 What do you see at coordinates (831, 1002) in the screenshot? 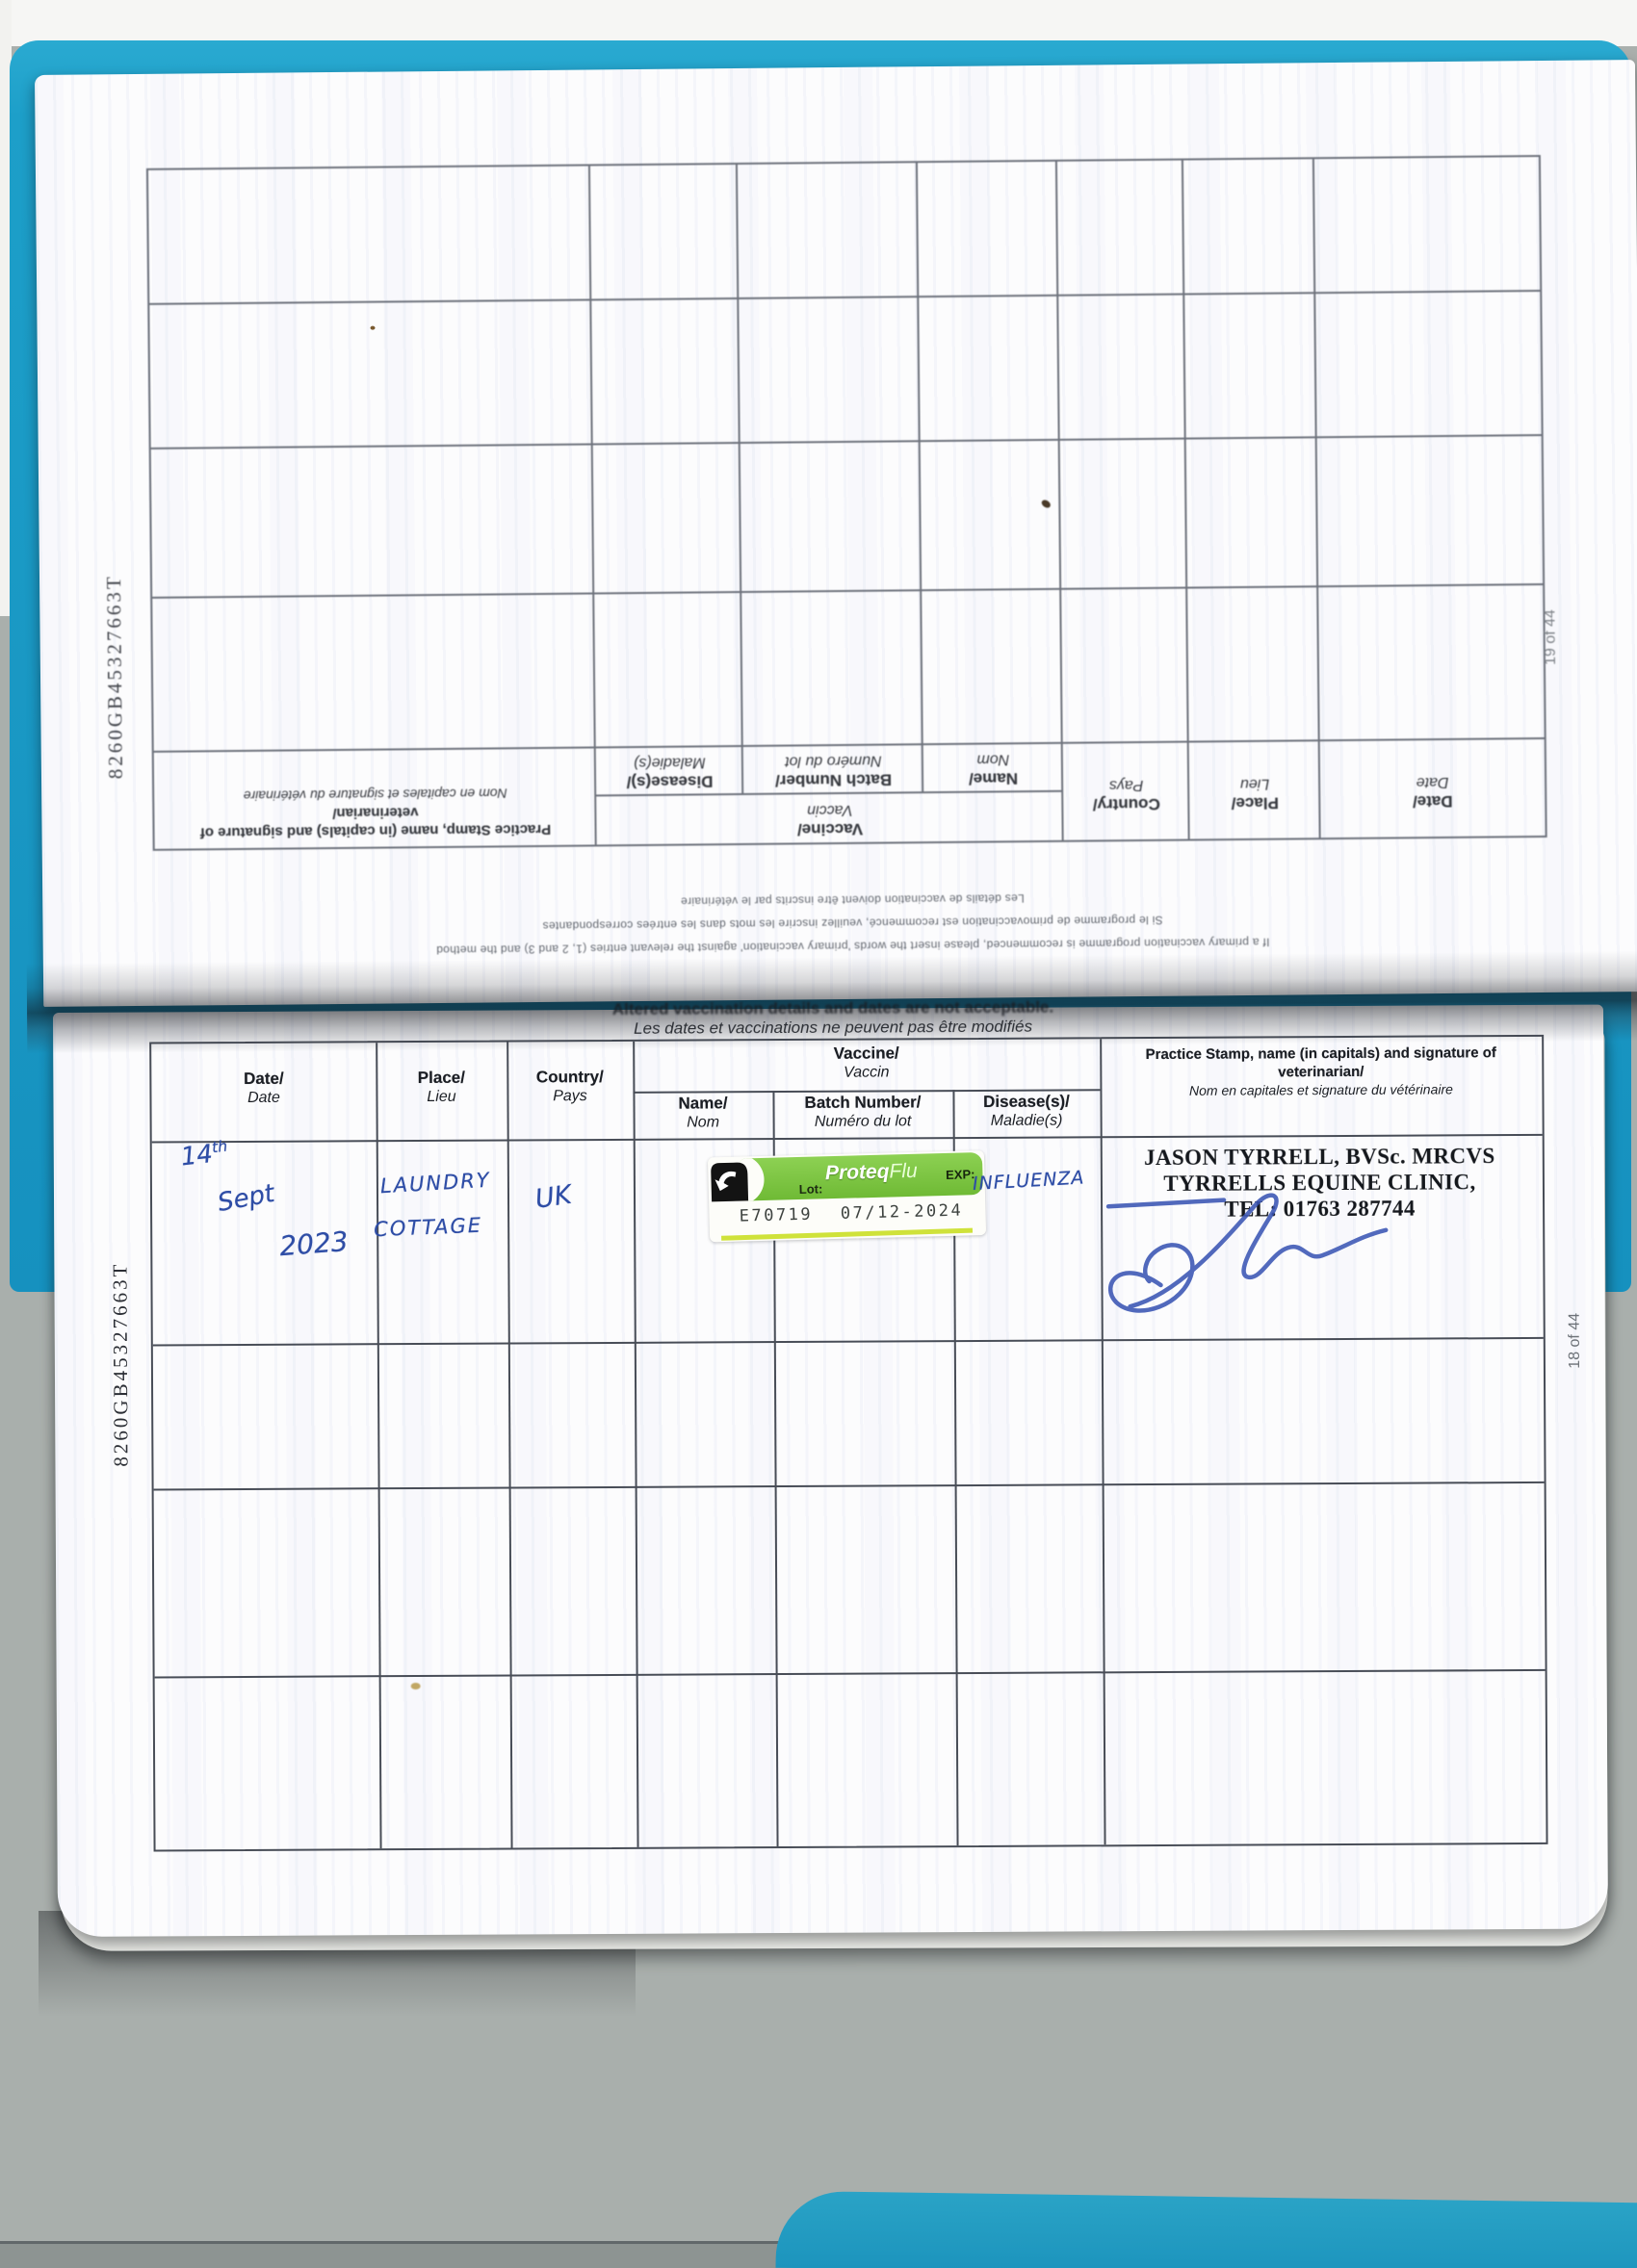
I see `page-fold-shadow` at bounding box center [831, 1002].